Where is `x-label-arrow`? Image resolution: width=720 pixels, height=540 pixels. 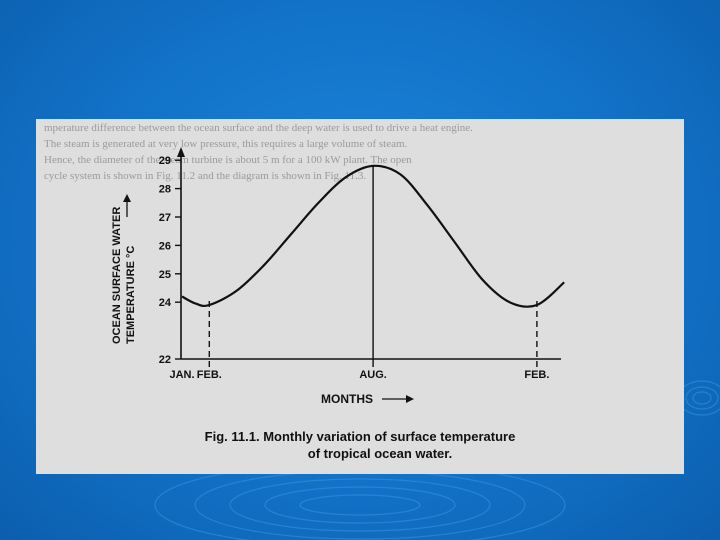
x-label-arrow is located at coordinates (398, 399).